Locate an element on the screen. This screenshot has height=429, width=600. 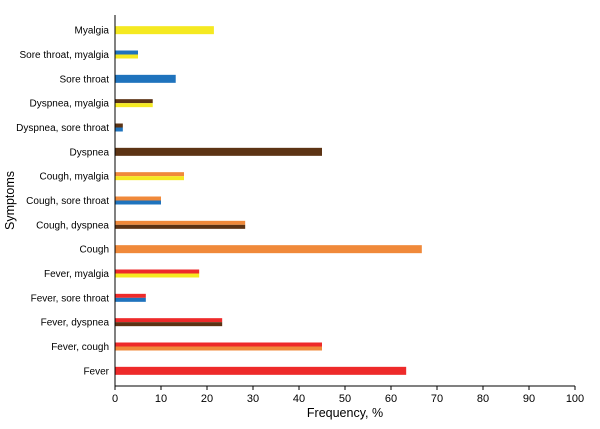
x-tick-label: 40 is located at coordinates (299, 399).